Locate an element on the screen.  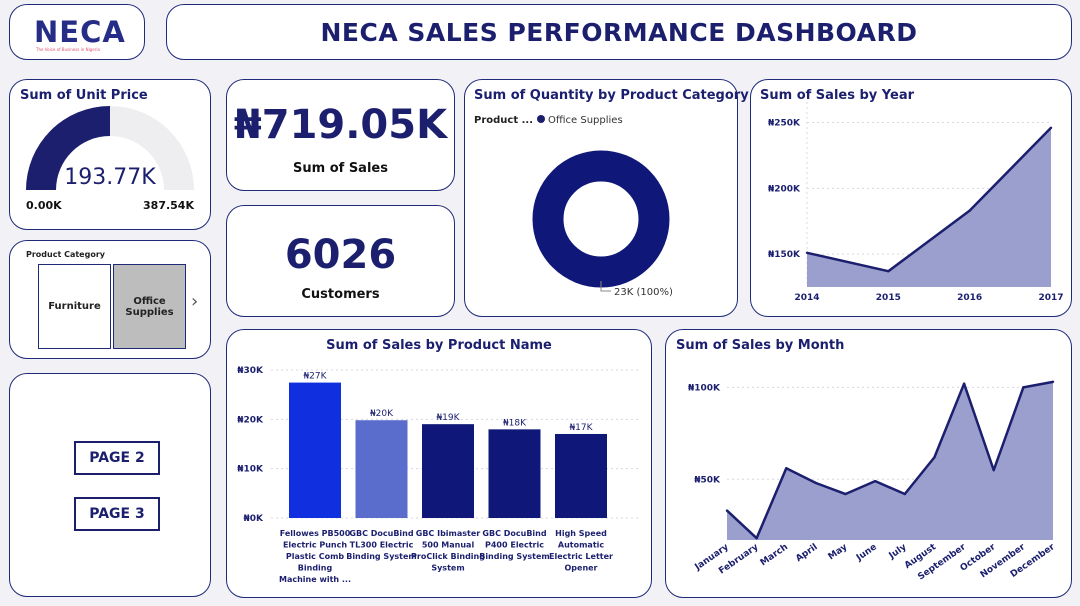
kpi-sales-label: Sum of Sales is located at coordinates (340, 168).